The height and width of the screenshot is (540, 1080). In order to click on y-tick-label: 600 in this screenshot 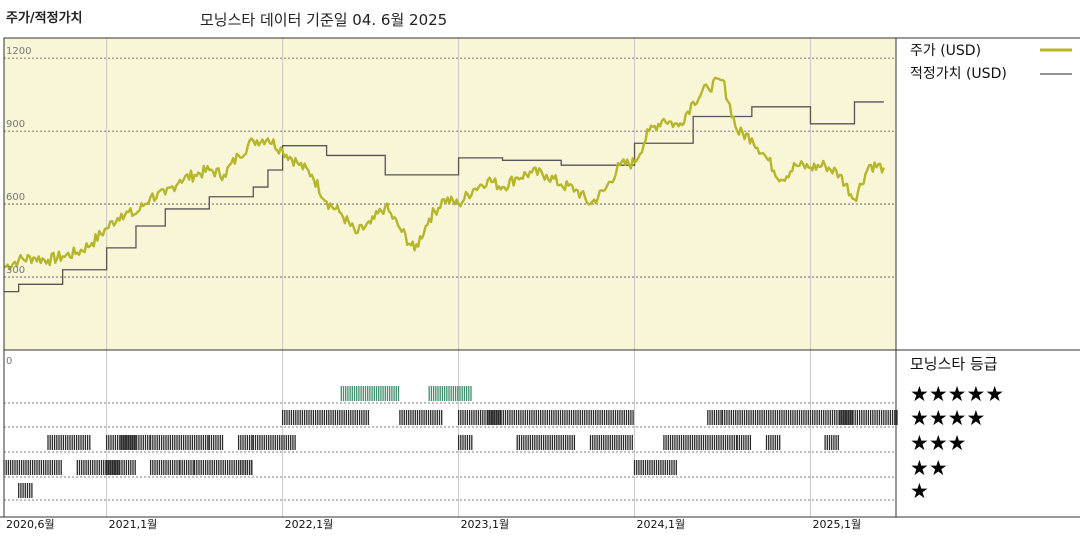, I will do `click(15, 197)`.